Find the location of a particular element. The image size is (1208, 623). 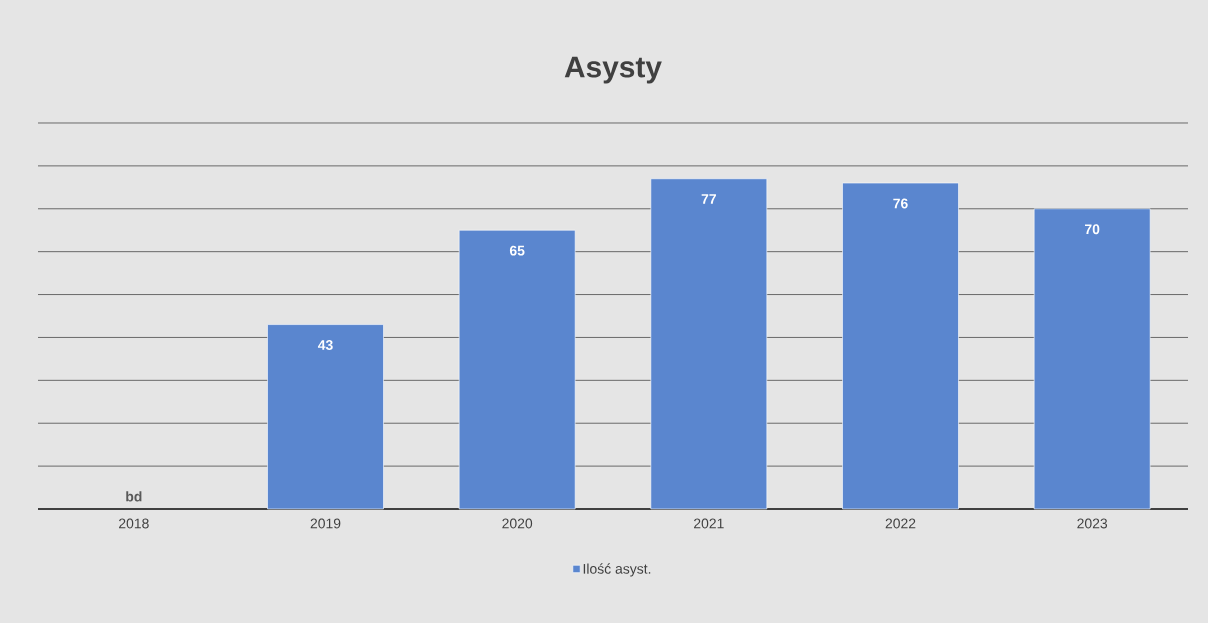

x-tick-label: 2019 is located at coordinates (325, 523).